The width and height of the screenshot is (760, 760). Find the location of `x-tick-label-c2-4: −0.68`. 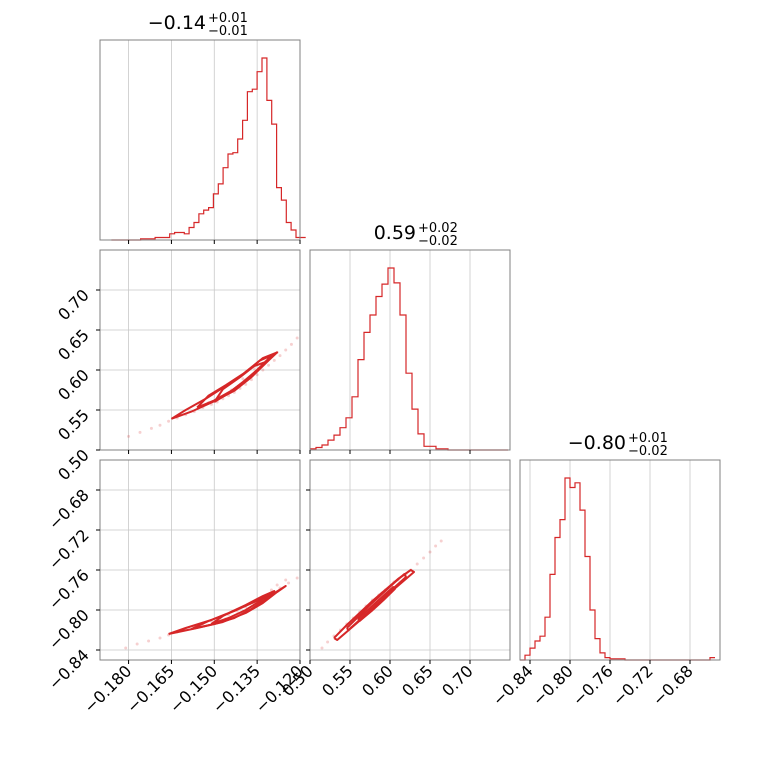

x-tick-label-c2-4: −0.68 is located at coordinates (673, 685).